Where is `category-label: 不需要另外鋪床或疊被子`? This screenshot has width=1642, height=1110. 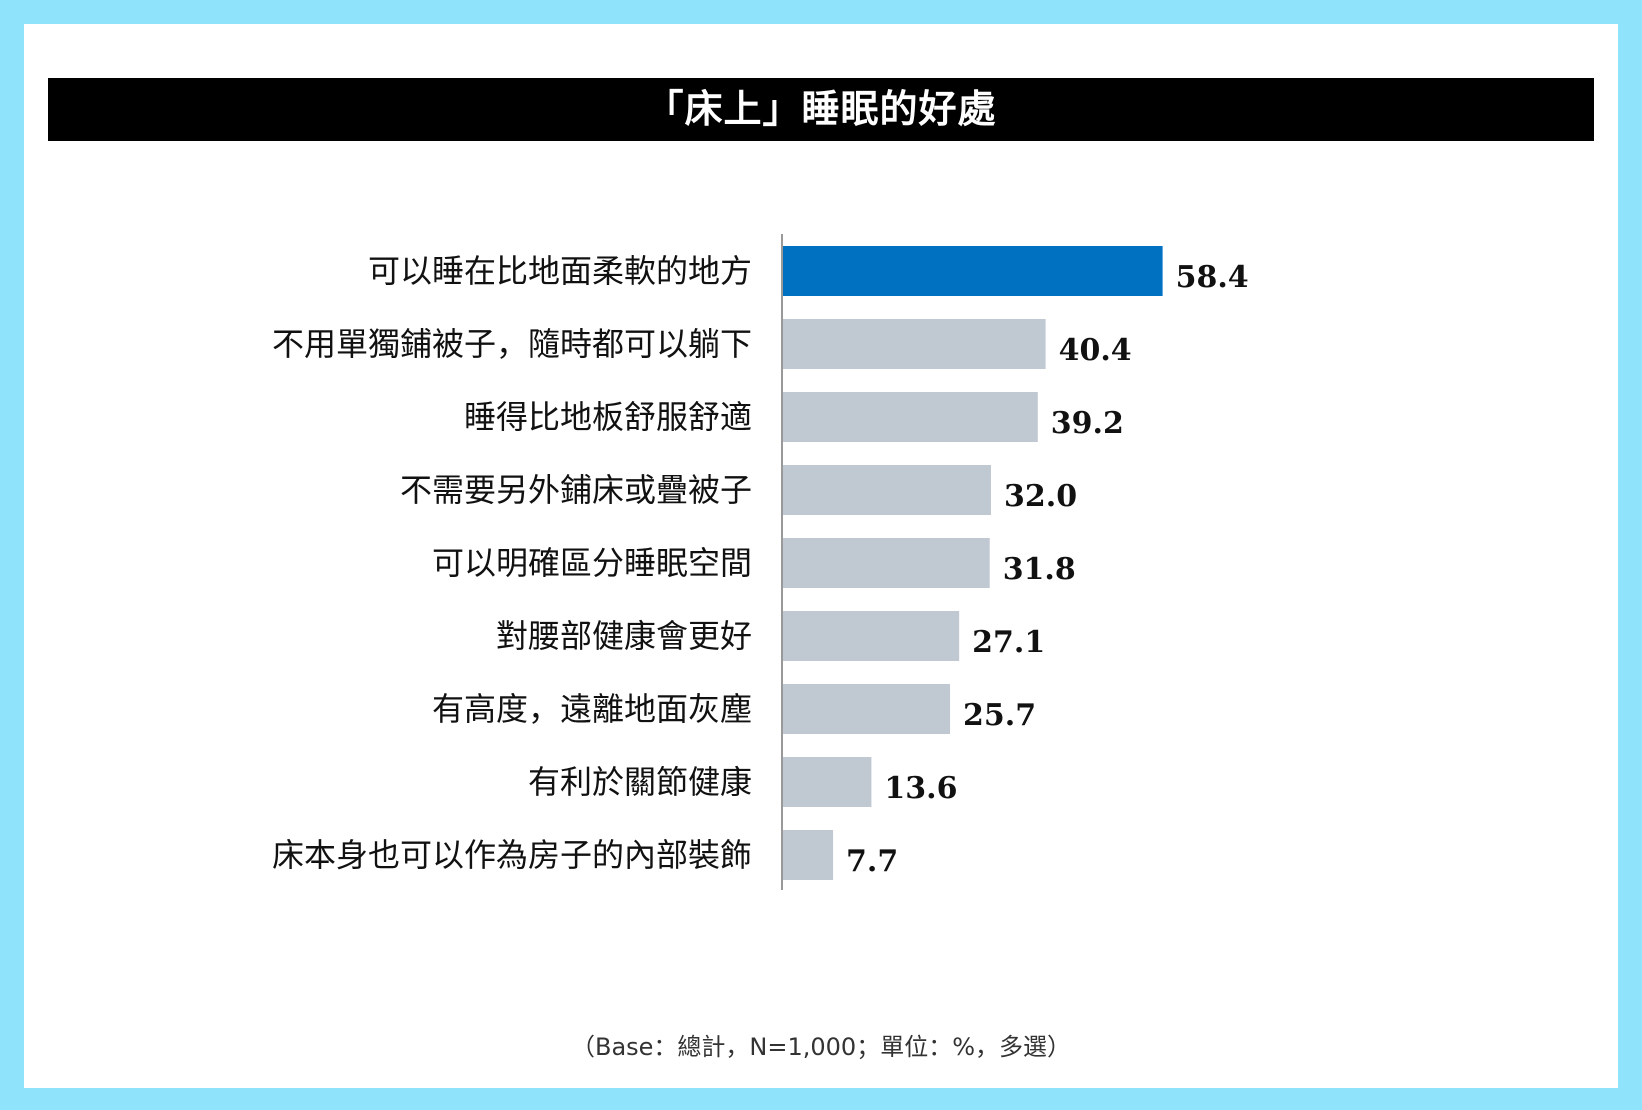 category-label: 不需要另外鋪床或疊被子 is located at coordinates (576, 490).